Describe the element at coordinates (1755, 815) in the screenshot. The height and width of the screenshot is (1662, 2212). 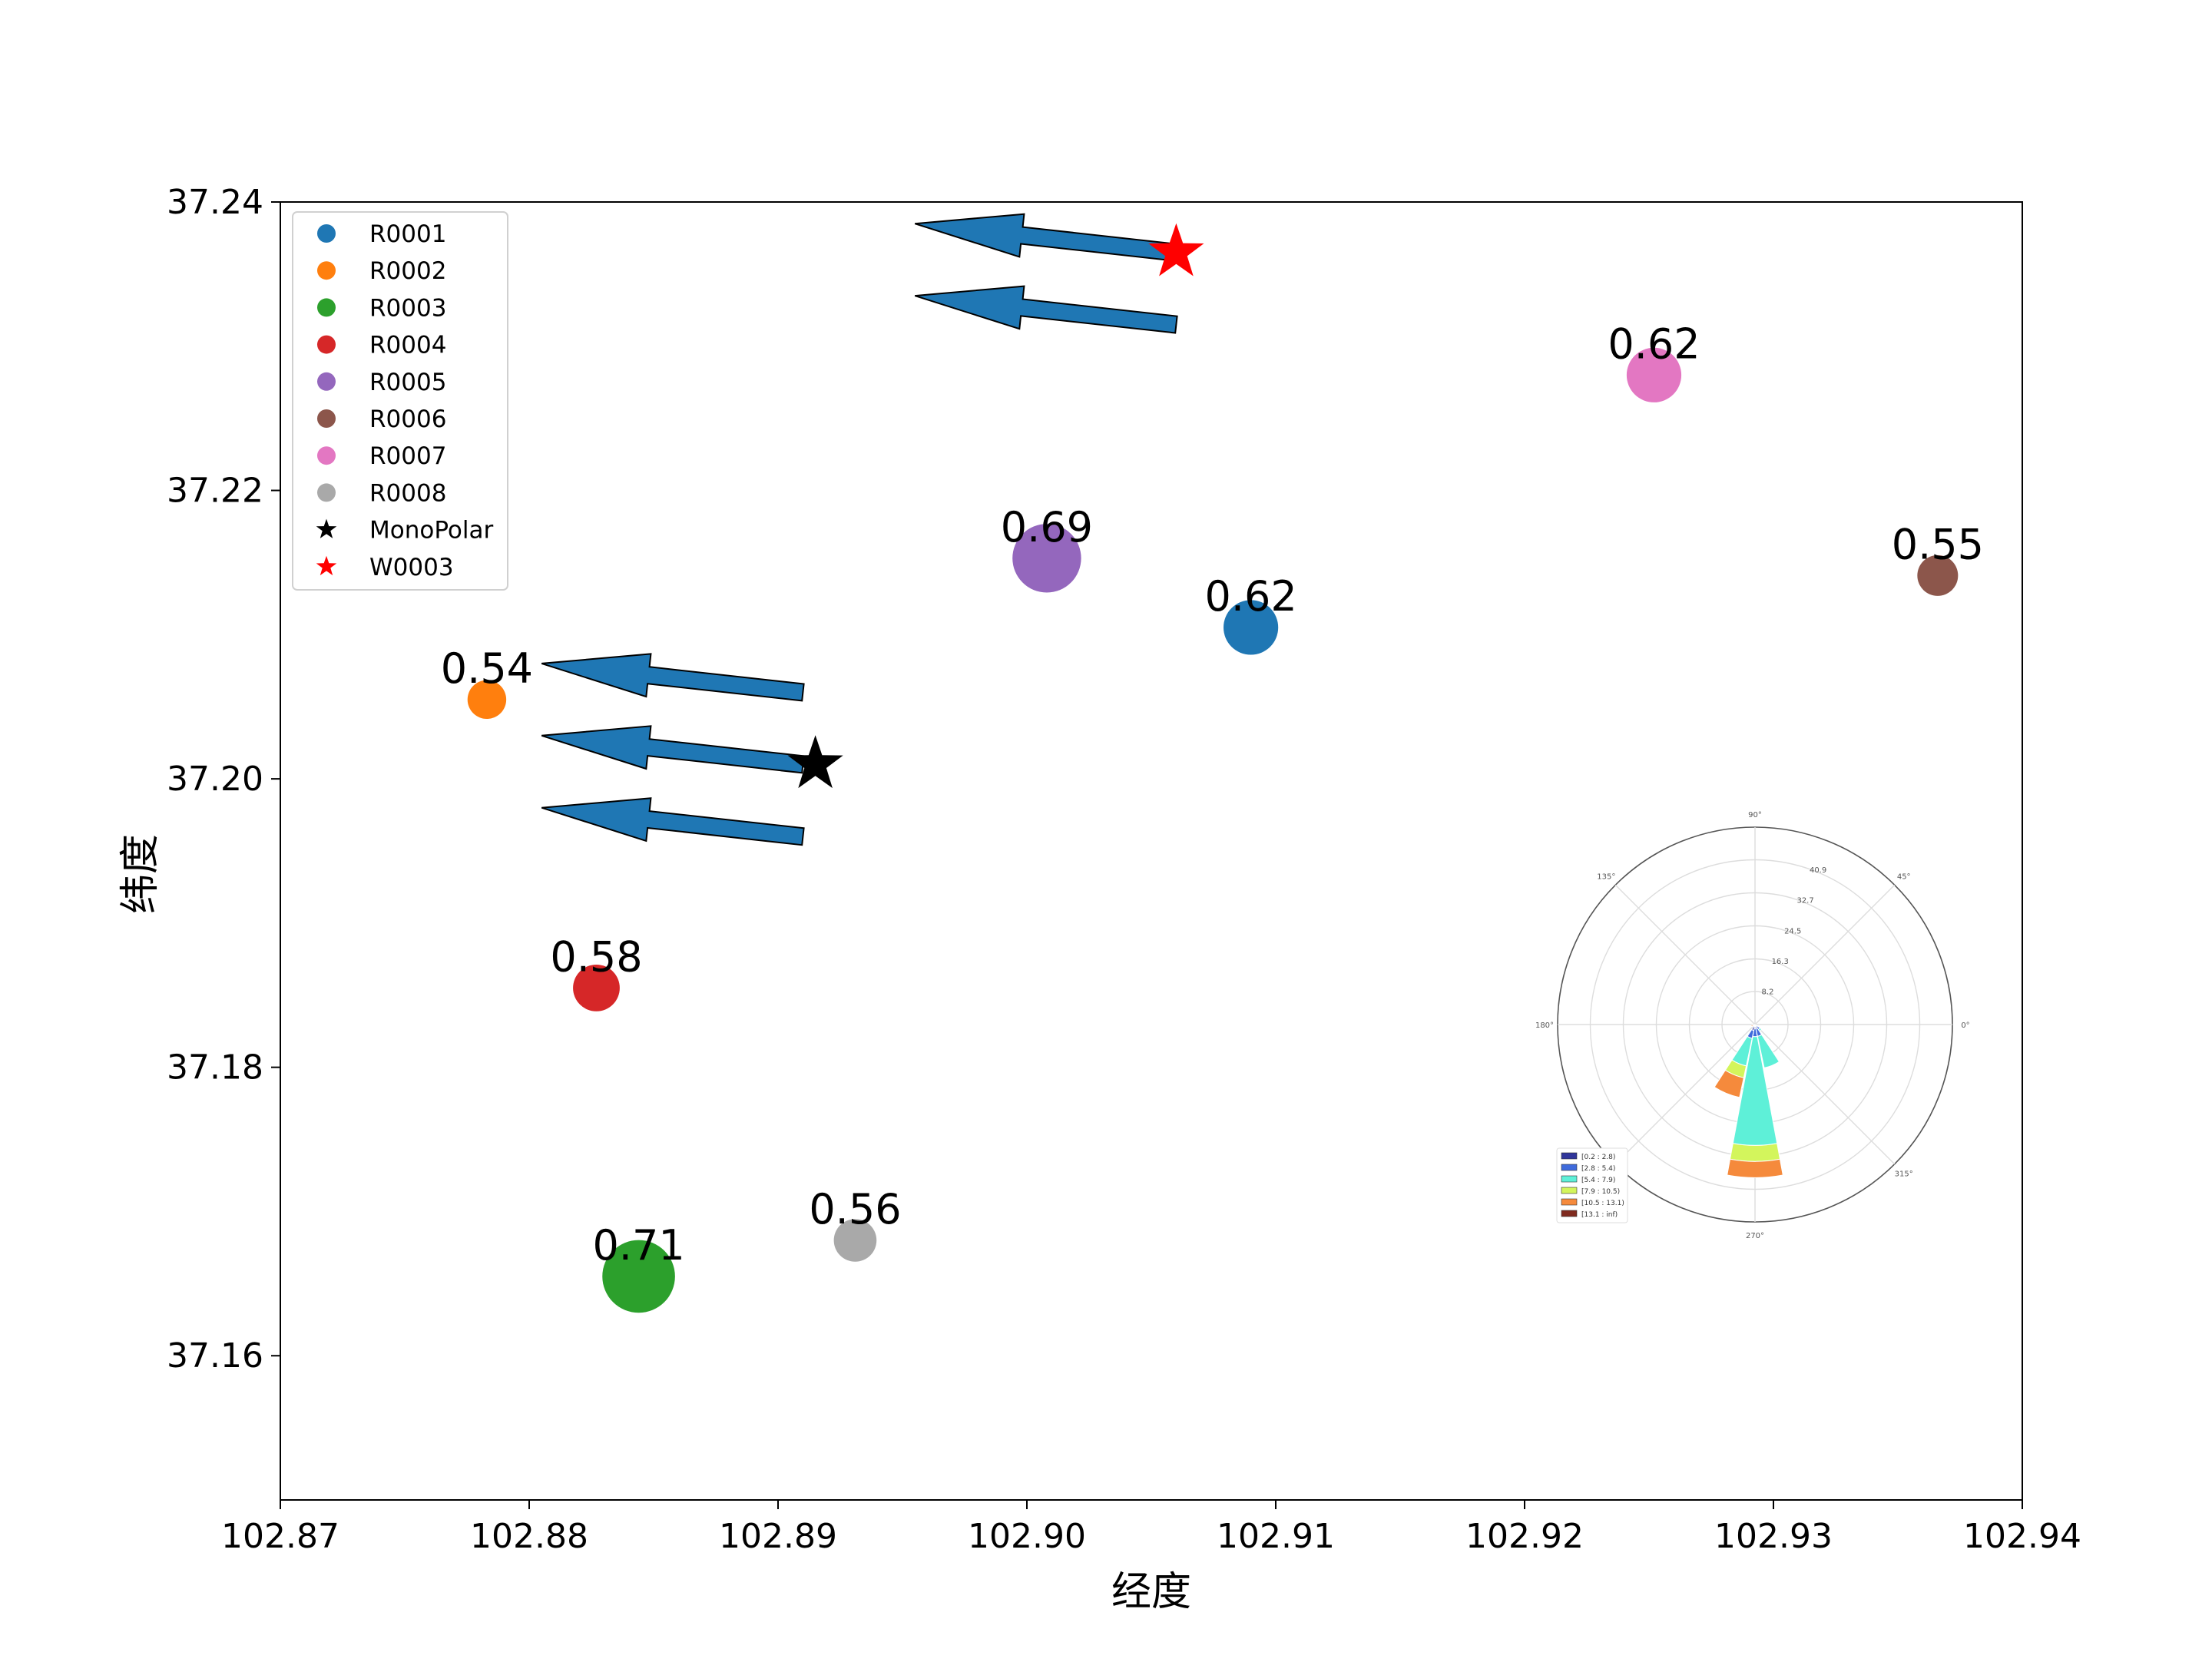
I see `windrose-angle-label: 90°` at that location.